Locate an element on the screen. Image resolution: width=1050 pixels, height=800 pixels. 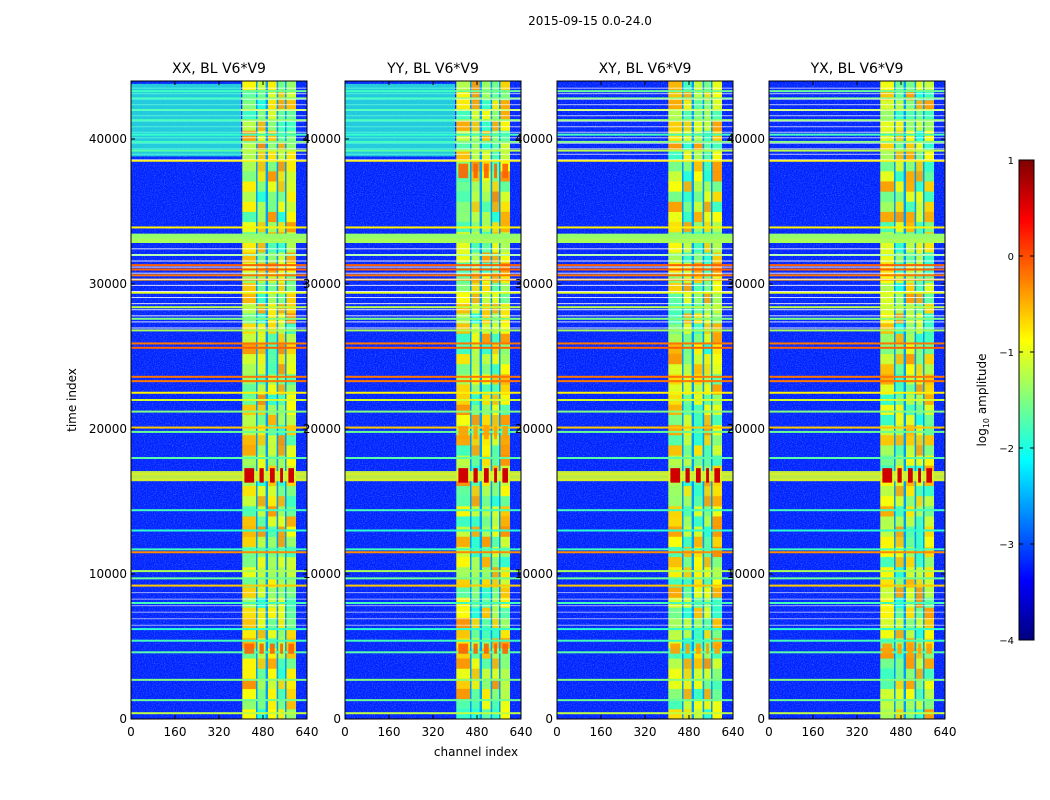
figure-title: 2015-09-15 0.0-24.0 is located at coordinates (590, 21).